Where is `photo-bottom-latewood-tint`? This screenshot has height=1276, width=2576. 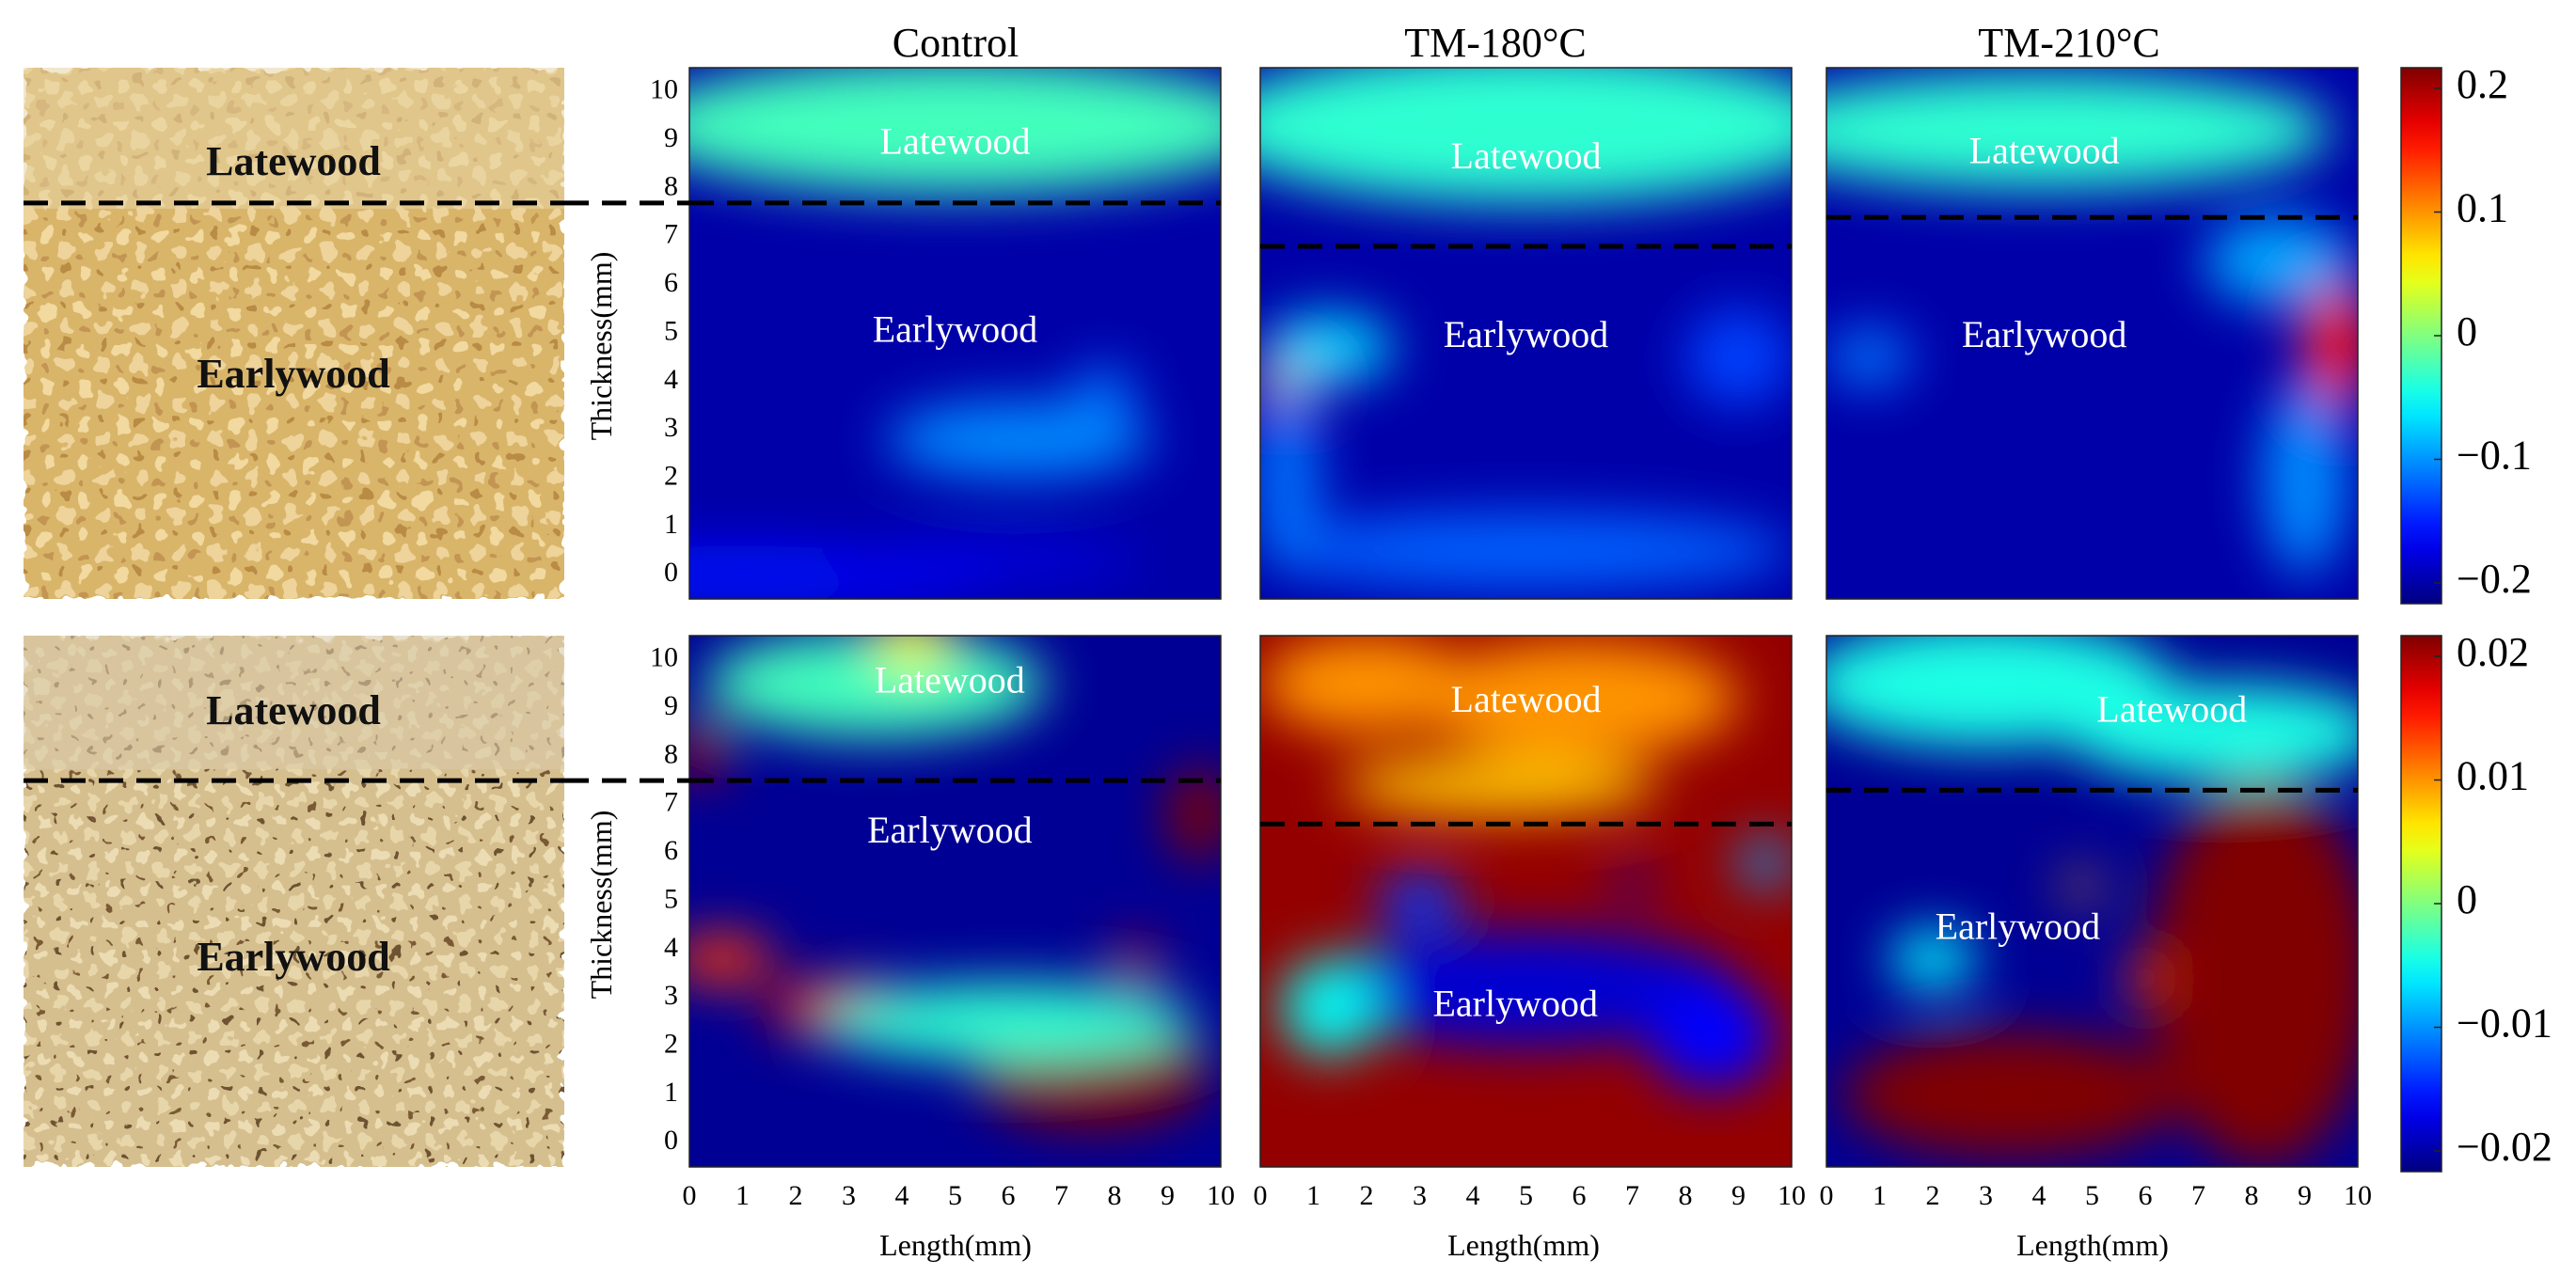 photo-bottom-latewood-tint is located at coordinates (294, 702).